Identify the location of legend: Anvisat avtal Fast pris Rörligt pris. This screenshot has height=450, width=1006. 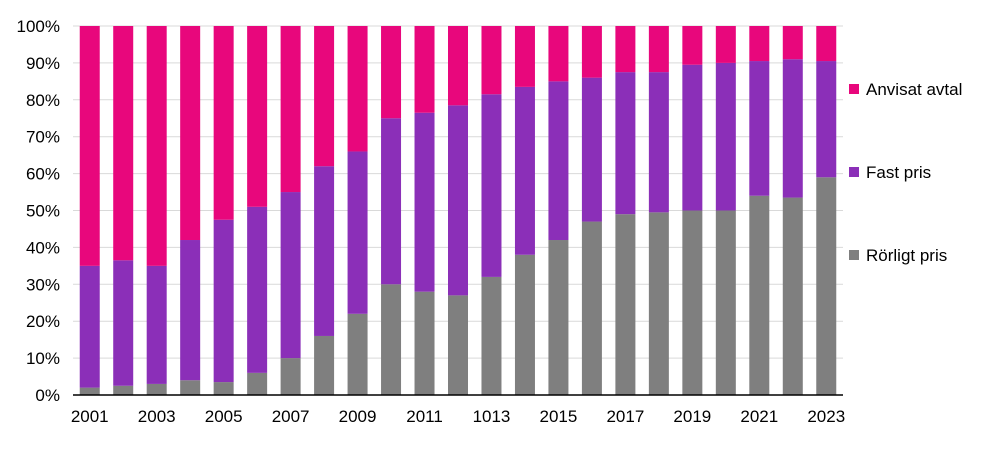
(905, 172).